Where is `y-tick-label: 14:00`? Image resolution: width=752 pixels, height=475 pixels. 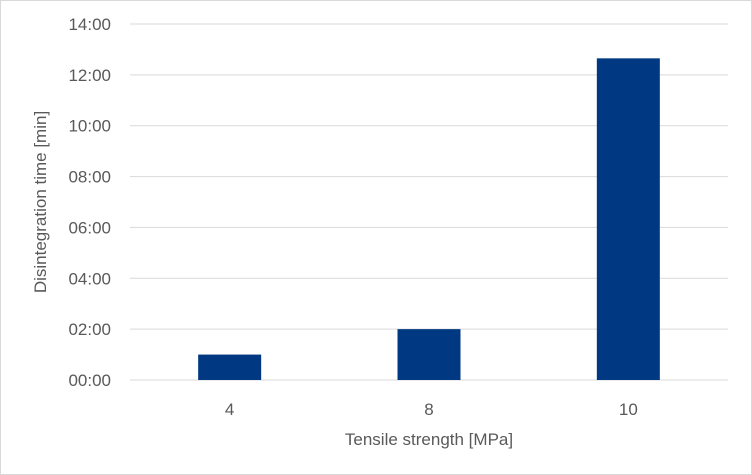
y-tick-label: 14:00 is located at coordinates (89, 24).